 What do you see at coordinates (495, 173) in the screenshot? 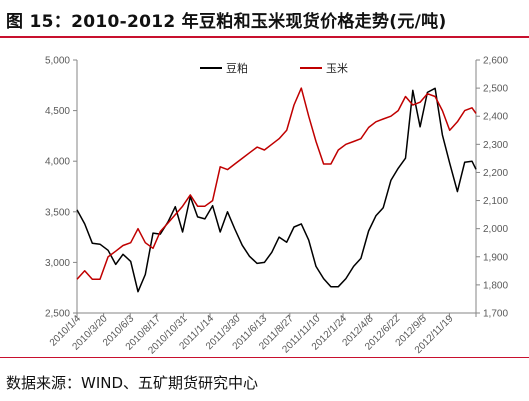
I see `right-tick-label: 2,200` at bounding box center [495, 173].